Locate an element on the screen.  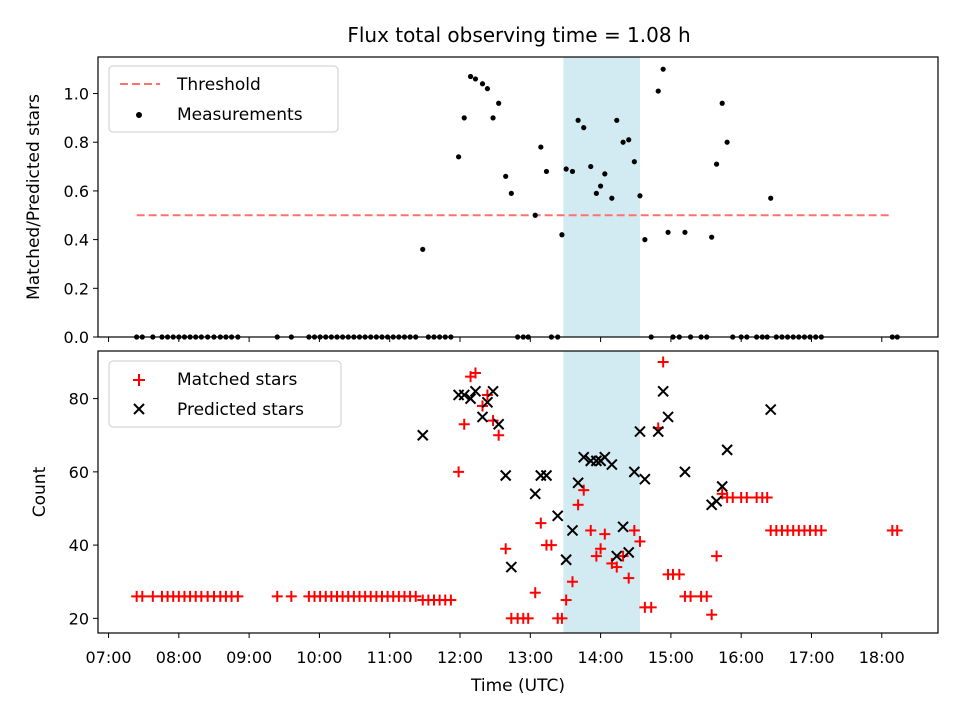
top-legend: Threshold Measurements is located at coordinates (223, 99).